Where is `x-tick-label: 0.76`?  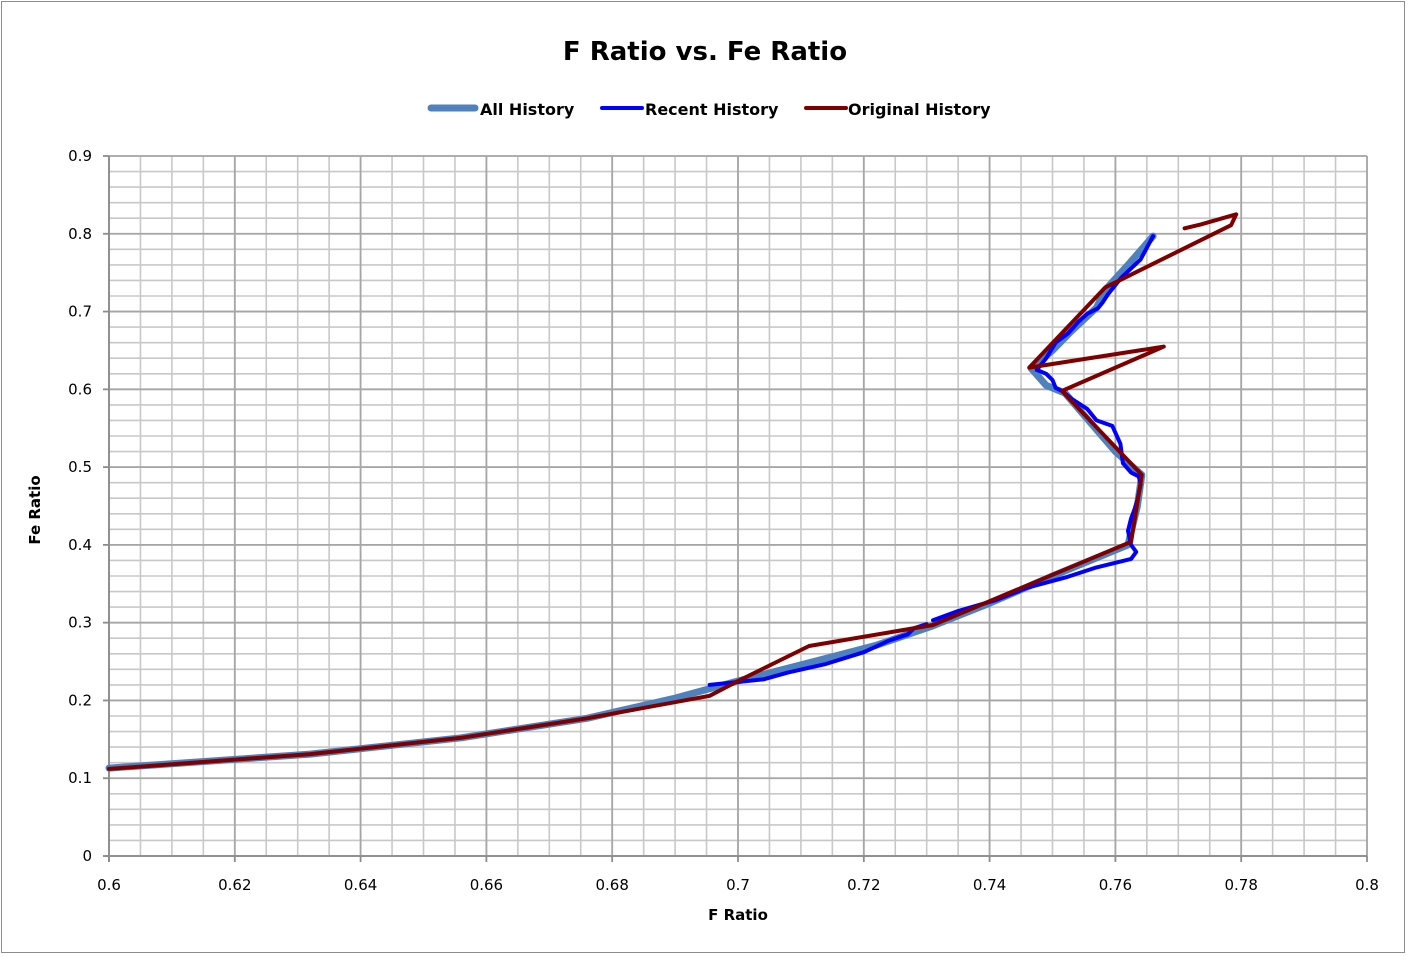
x-tick-label: 0.76 is located at coordinates (1115, 885).